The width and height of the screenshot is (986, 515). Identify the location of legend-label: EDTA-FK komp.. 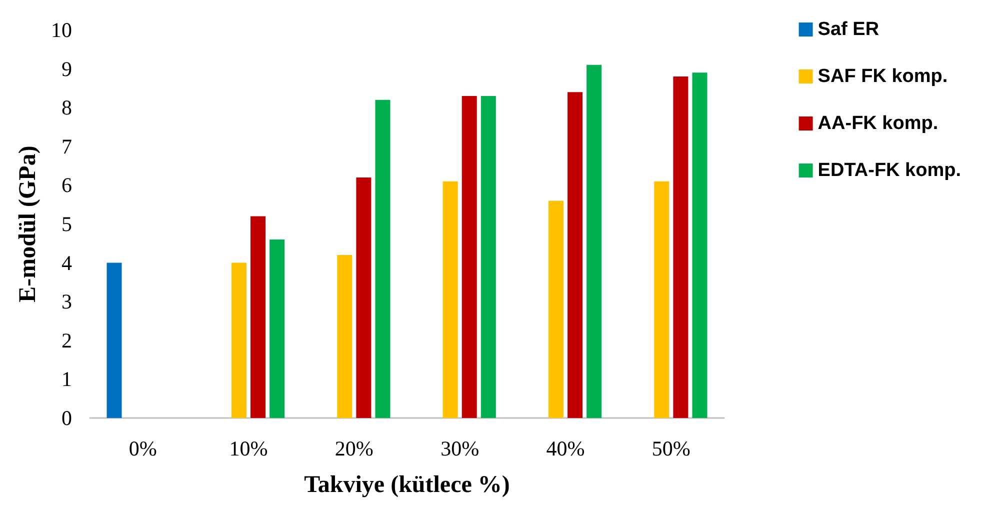
(890, 170).